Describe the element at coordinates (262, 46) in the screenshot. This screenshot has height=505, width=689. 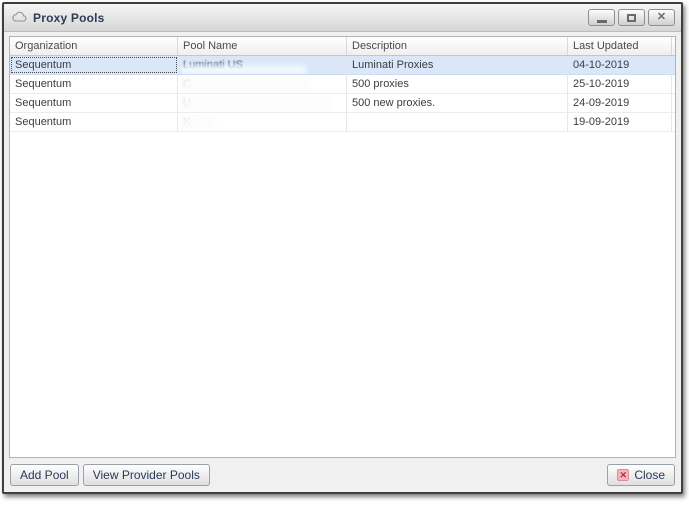
I see `column-header-pool-name: Pool Name` at that location.